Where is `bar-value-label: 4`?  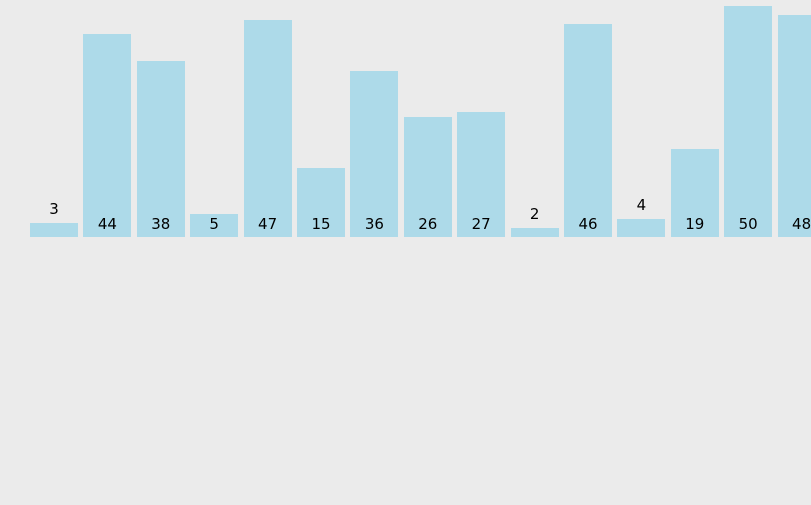
bar-value-label: 4 is located at coordinates (641, 204).